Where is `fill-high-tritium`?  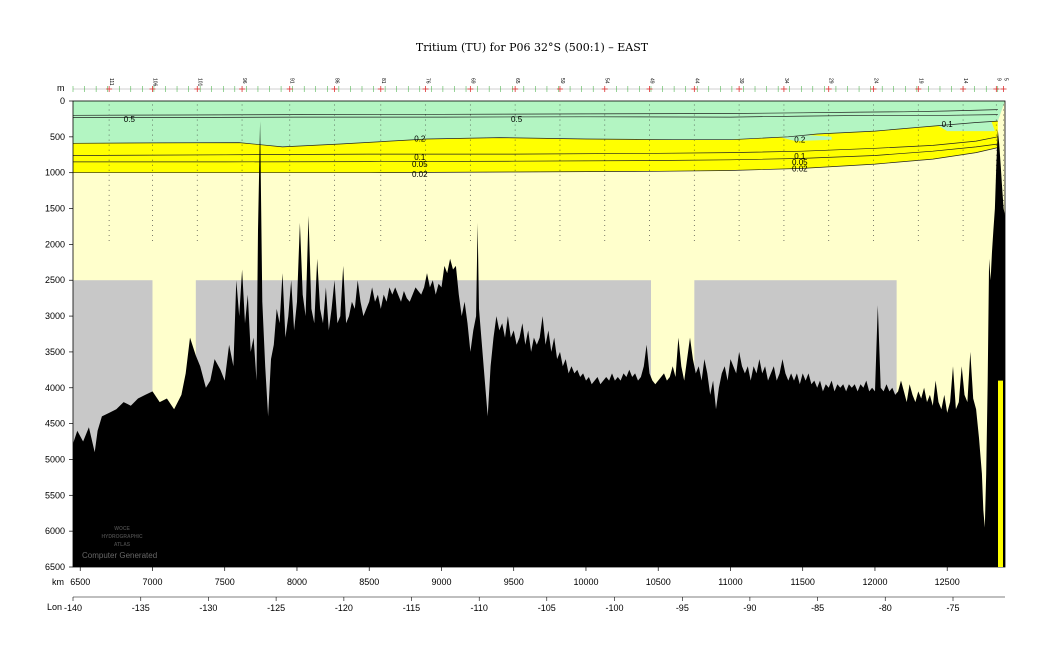
fill-high-tritium is located at coordinates (539, 124).